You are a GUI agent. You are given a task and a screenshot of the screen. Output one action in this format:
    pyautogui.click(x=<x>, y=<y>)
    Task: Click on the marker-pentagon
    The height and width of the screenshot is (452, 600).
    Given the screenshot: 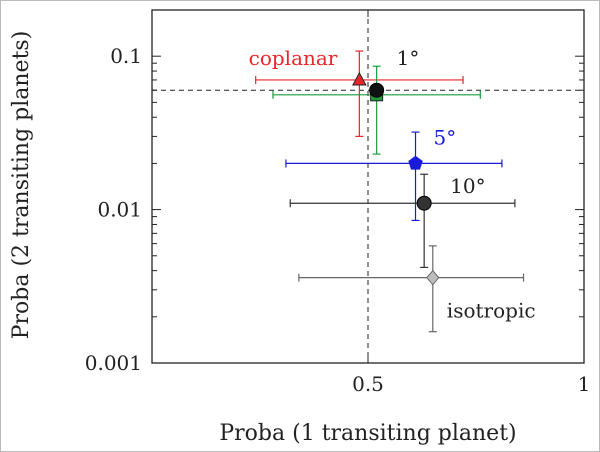 What is the action you would take?
    pyautogui.click(x=415, y=162)
    